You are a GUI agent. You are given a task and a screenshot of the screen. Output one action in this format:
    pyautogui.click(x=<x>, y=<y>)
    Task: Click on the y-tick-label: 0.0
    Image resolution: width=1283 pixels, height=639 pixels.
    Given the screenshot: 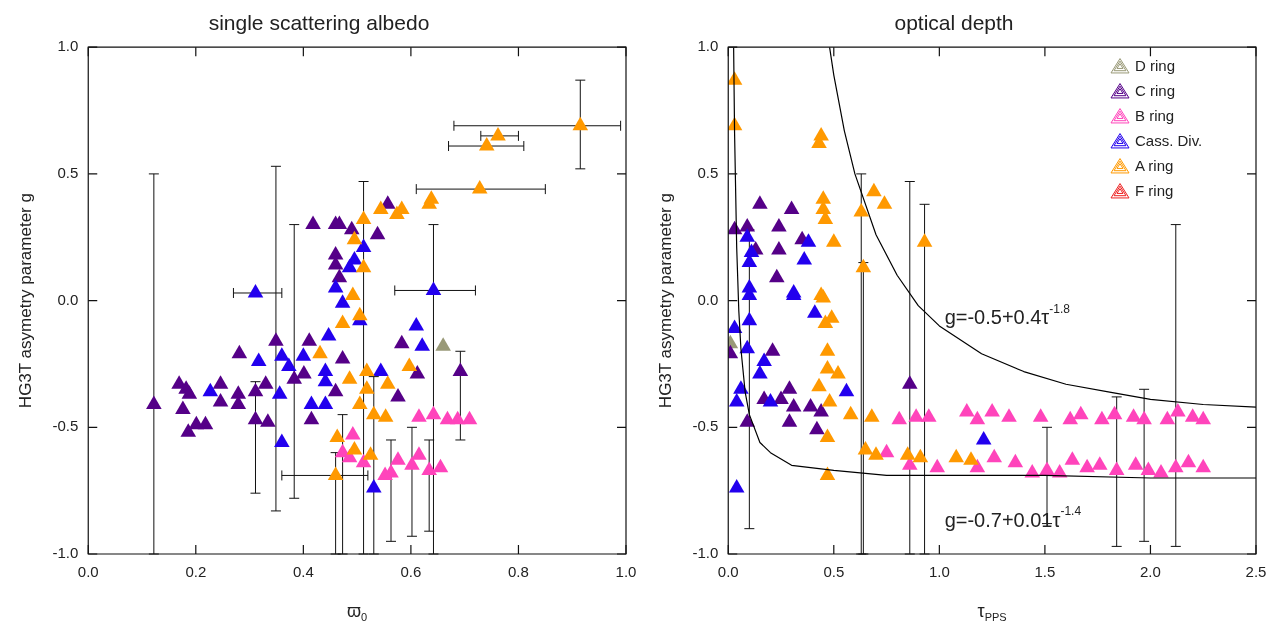 What is the action you would take?
    pyautogui.click(x=68, y=299)
    